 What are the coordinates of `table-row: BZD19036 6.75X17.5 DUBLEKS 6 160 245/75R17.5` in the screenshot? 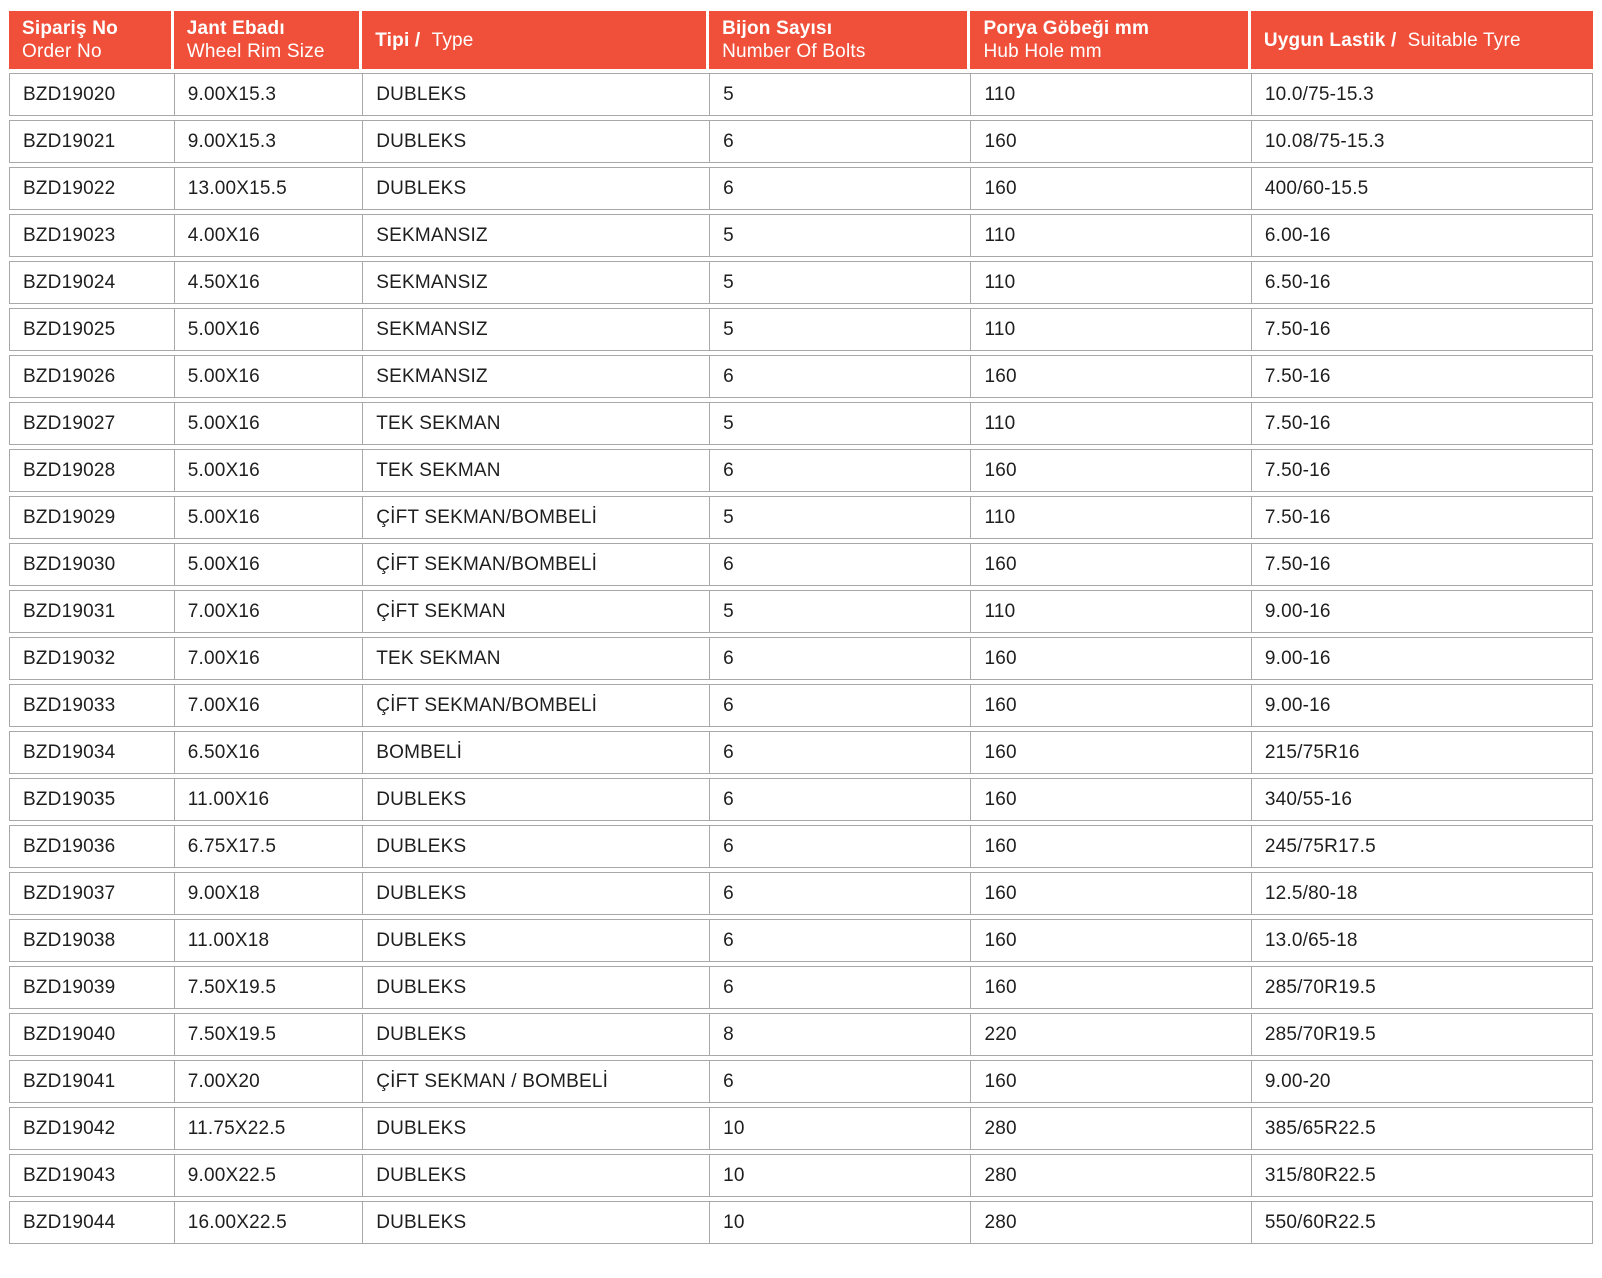 It's located at (801, 846).